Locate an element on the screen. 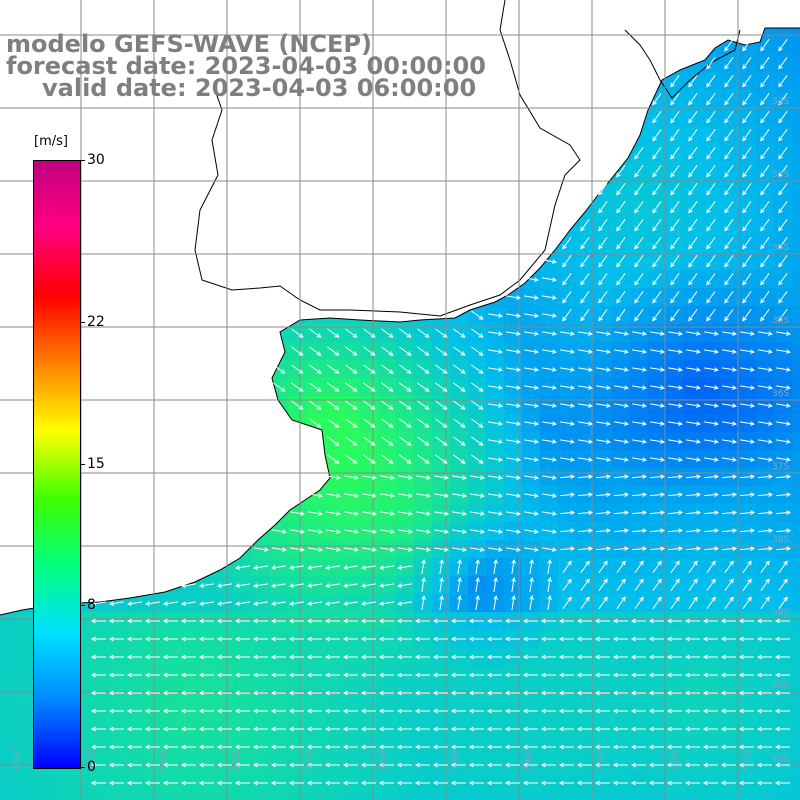  latitude-label: 35S is located at coordinates (780, 321).